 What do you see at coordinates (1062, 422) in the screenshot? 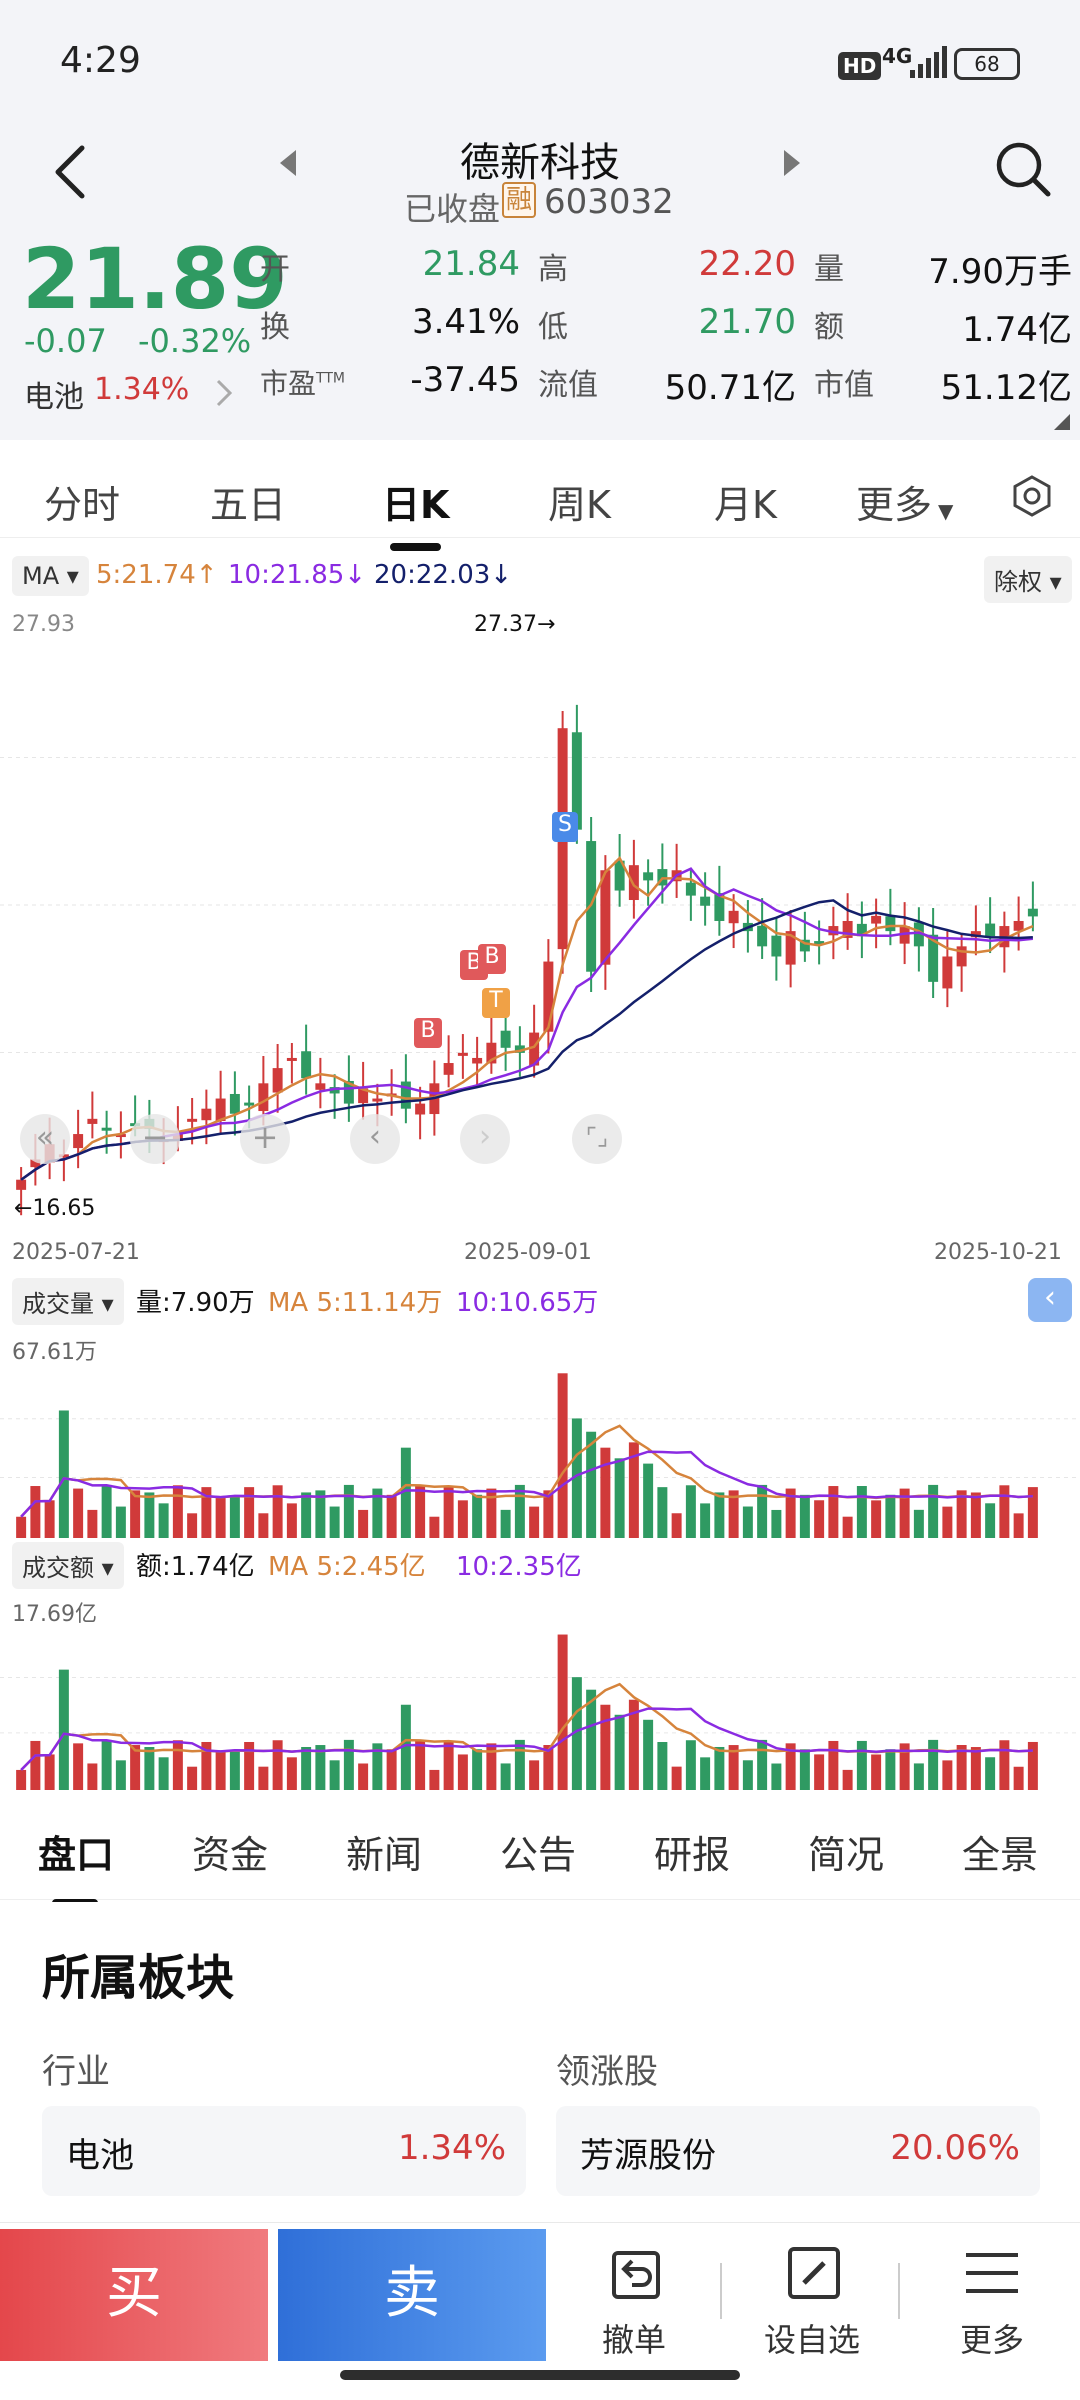
I see `expand-corner-icon` at bounding box center [1062, 422].